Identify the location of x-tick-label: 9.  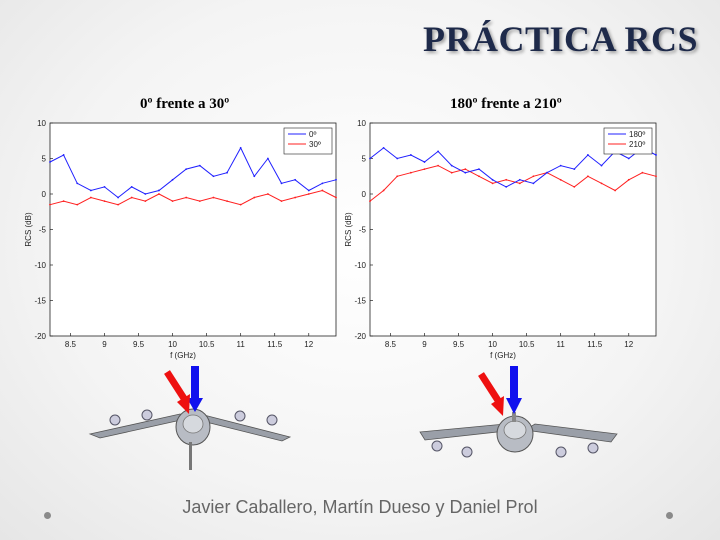
(104, 344).